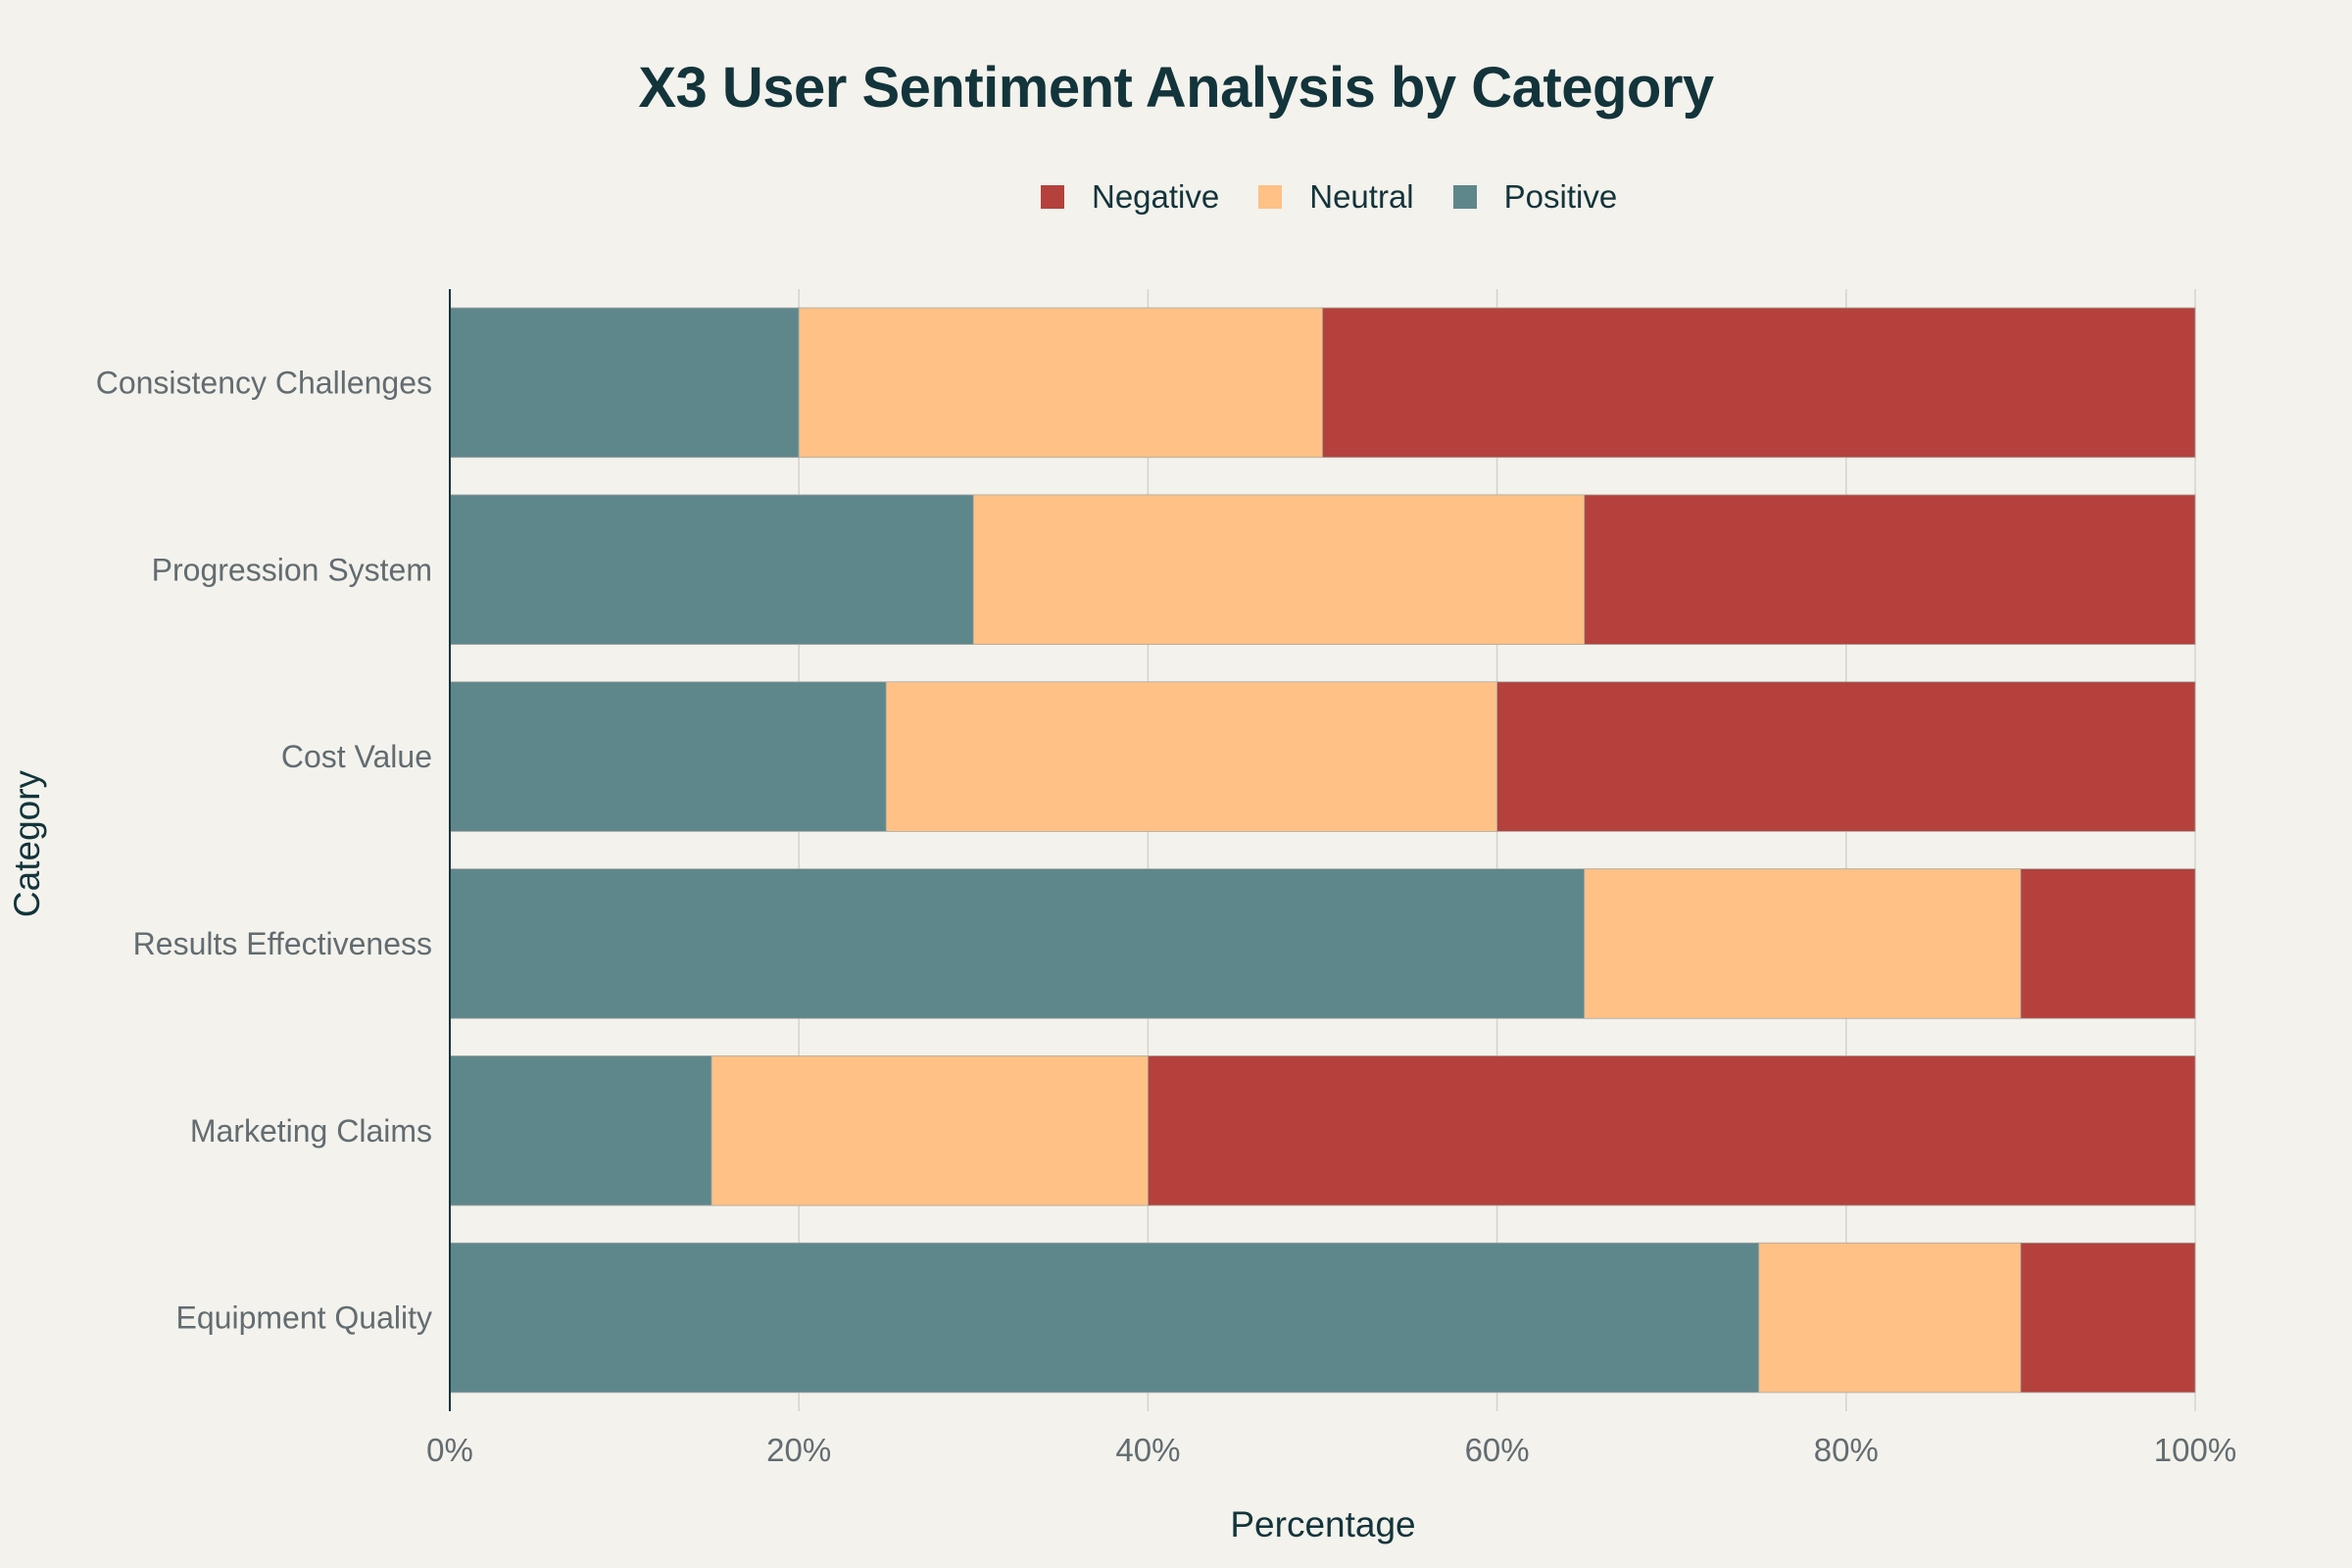  What do you see at coordinates (2195, 1450) in the screenshot?
I see `x-tick-label: 100%` at bounding box center [2195, 1450].